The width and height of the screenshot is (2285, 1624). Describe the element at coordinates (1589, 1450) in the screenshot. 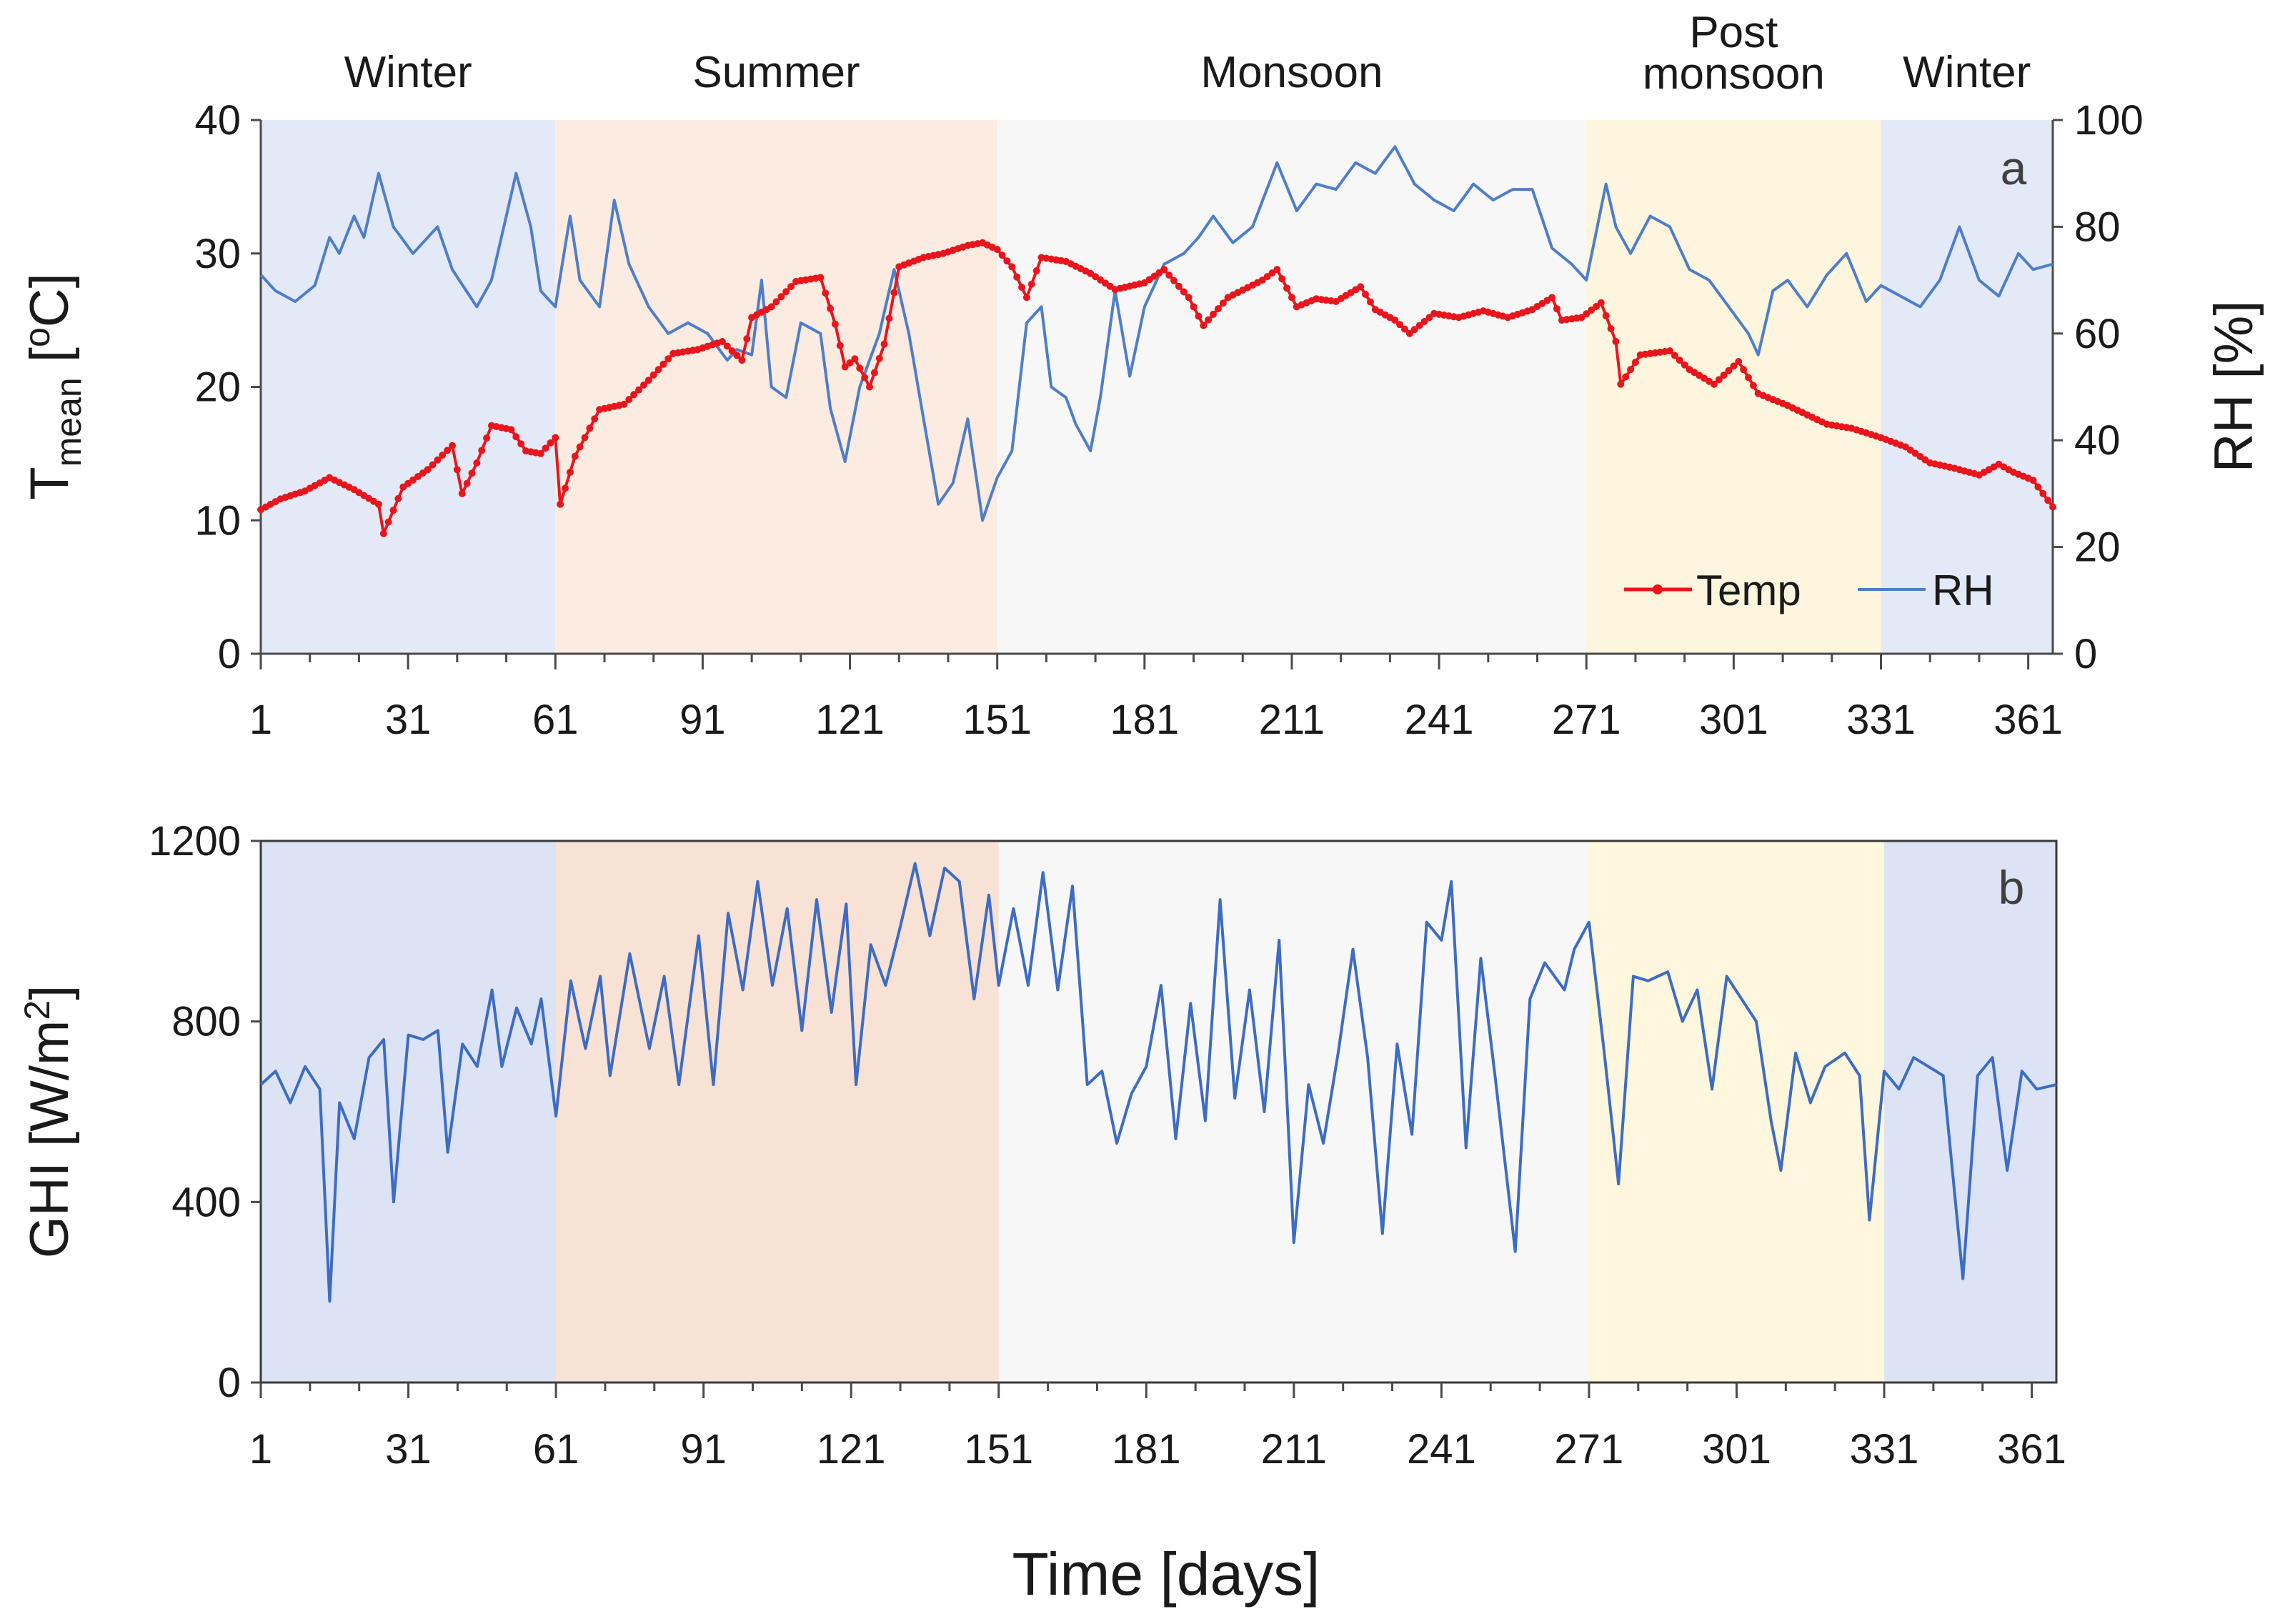

I see `b-xtick-label: 271` at that location.